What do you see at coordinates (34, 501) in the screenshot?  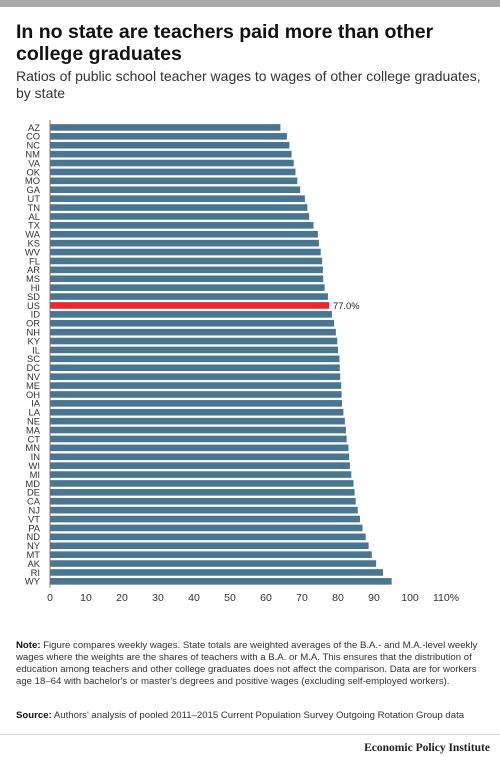 I see `category-label: CA` at bounding box center [34, 501].